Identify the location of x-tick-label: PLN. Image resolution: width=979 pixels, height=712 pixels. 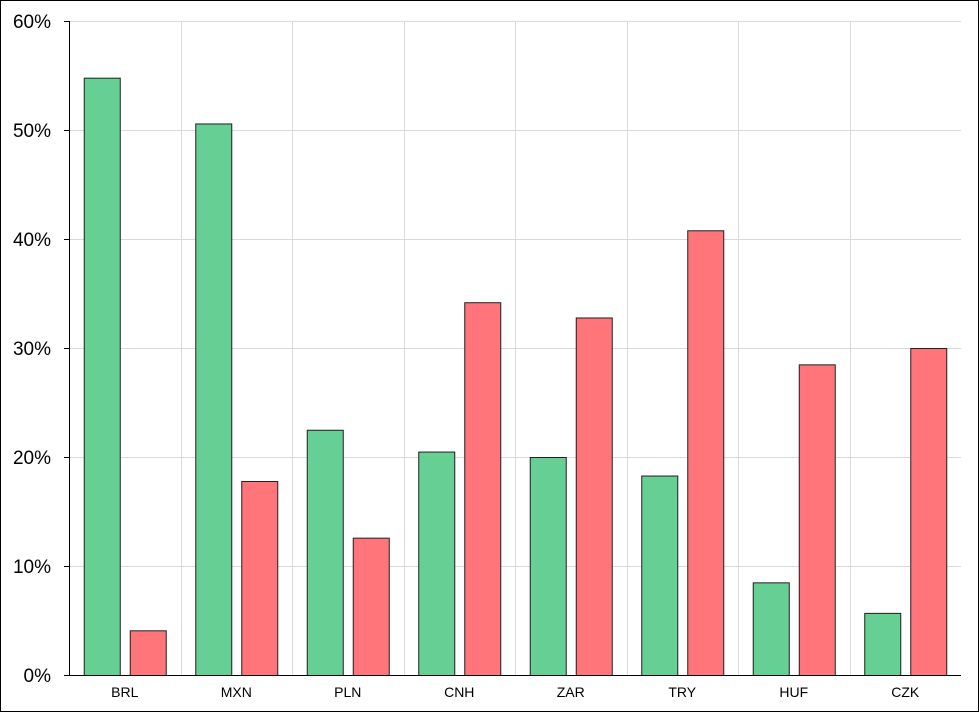
(347, 692).